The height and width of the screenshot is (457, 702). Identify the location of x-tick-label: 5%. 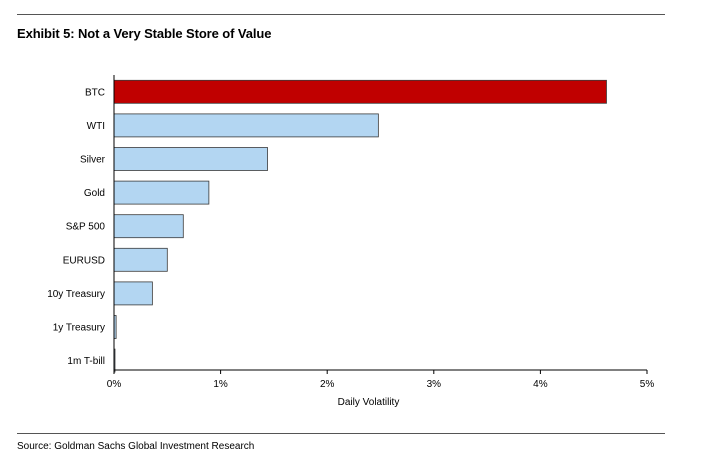
(647, 384).